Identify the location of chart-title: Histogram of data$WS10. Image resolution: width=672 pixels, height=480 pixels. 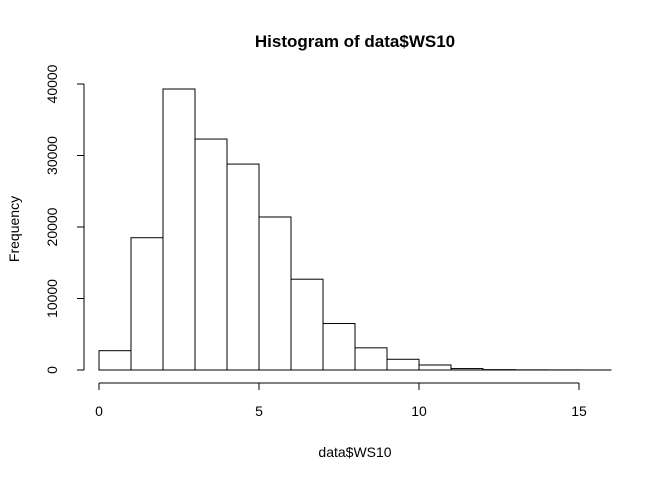
(355, 41).